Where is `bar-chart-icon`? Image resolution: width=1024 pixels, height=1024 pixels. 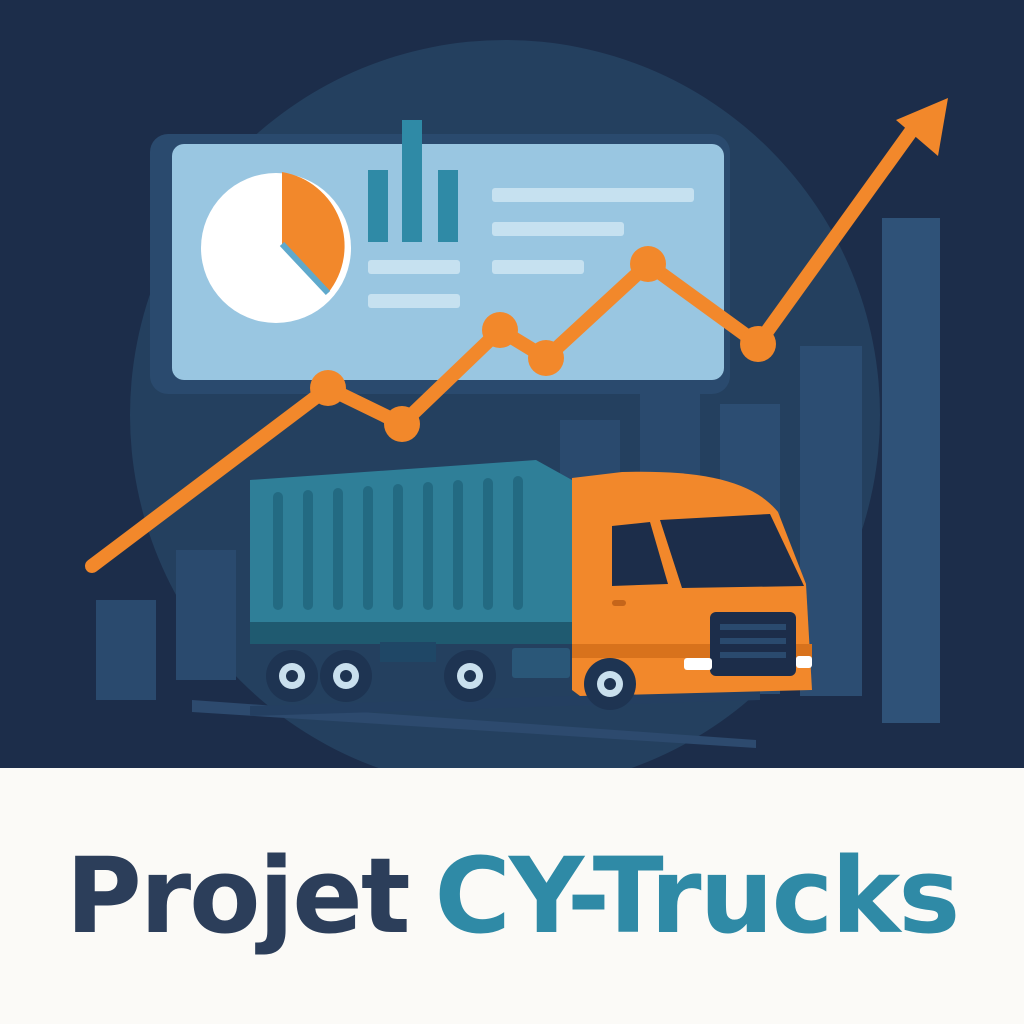
bar-chart-icon is located at coordinates (413, 181).